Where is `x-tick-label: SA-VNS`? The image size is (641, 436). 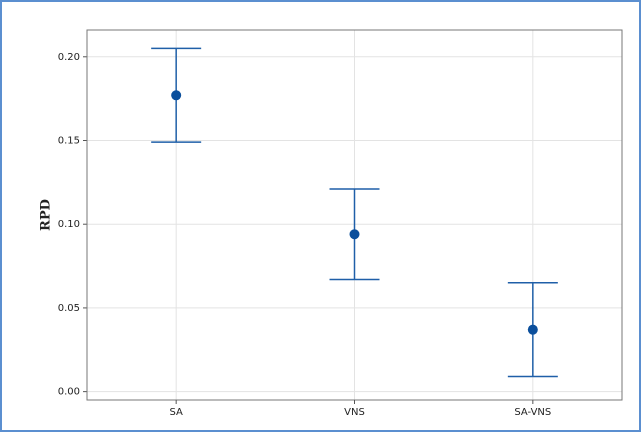 x-tick-label: SA-VNS is located at coordinates (532, 412).